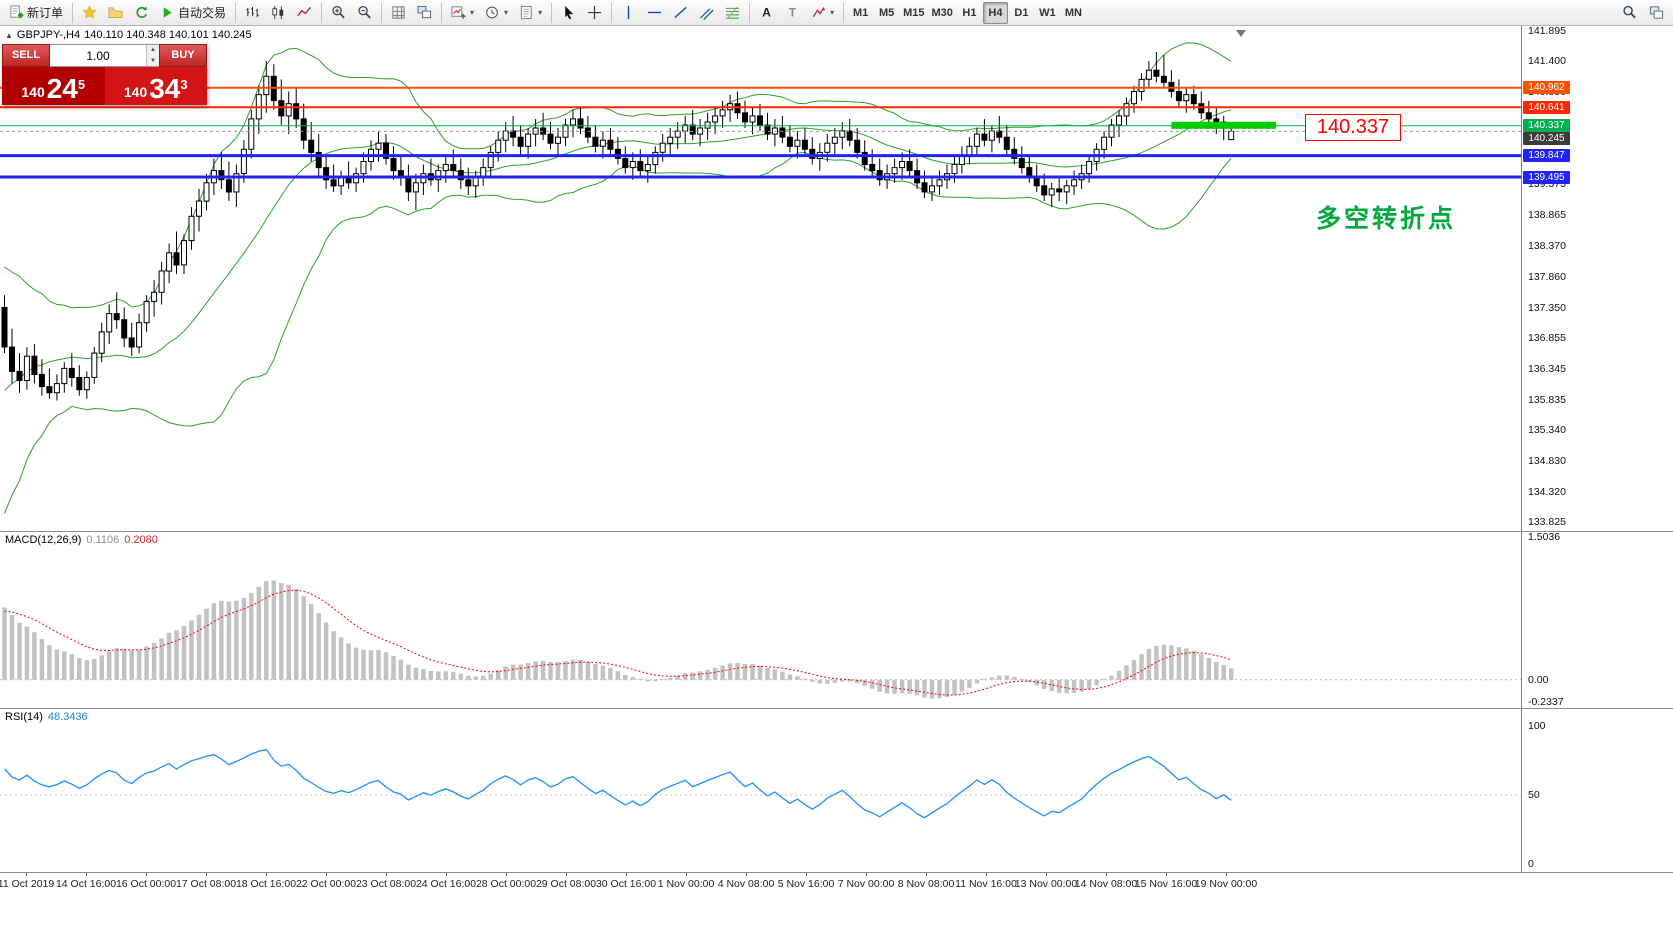 This screenshot has width=1673, height=950. What do you see at coordinates (1047, 13) in the screenshot?
I see `timeframe-w1-button: W1` at bounding box center [1047, 13].